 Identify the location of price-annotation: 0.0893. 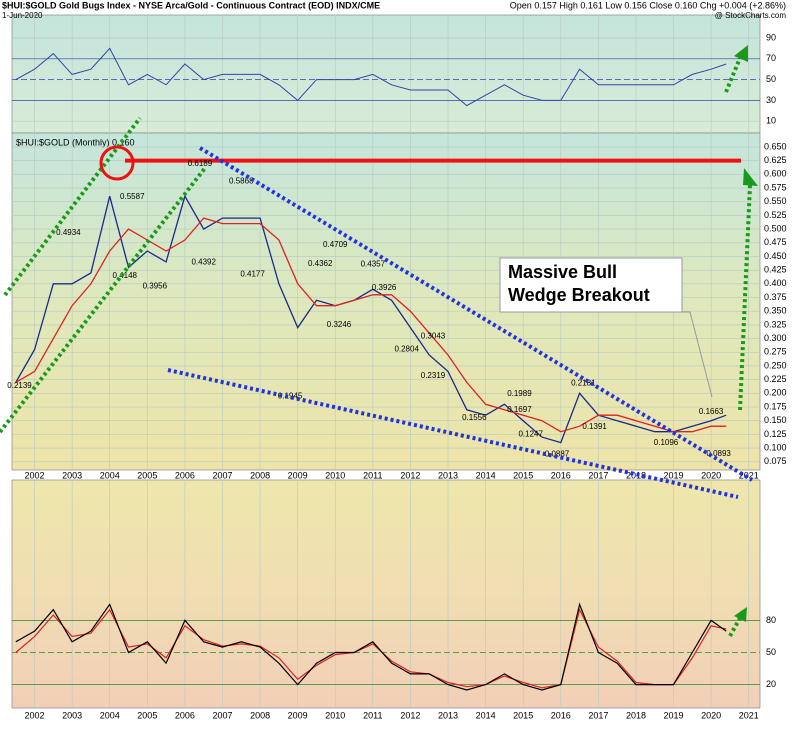
(718, 453).